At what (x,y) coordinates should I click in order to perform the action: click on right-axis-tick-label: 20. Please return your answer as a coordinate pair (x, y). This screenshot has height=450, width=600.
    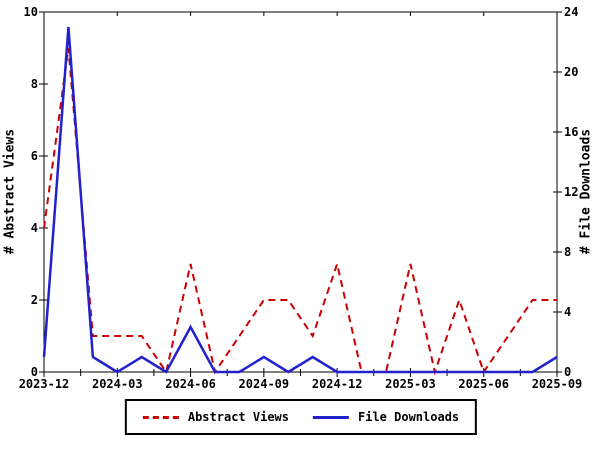
    Looking at the image, I should click on (571, 72).